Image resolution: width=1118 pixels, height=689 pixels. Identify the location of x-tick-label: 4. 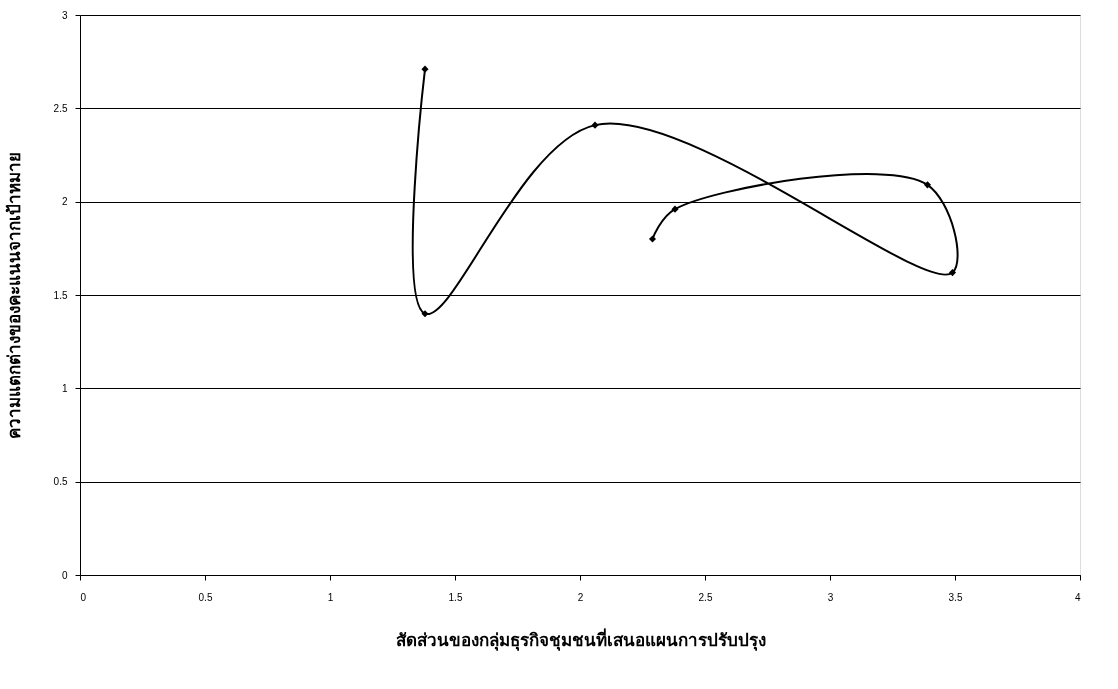
(1077, 597).